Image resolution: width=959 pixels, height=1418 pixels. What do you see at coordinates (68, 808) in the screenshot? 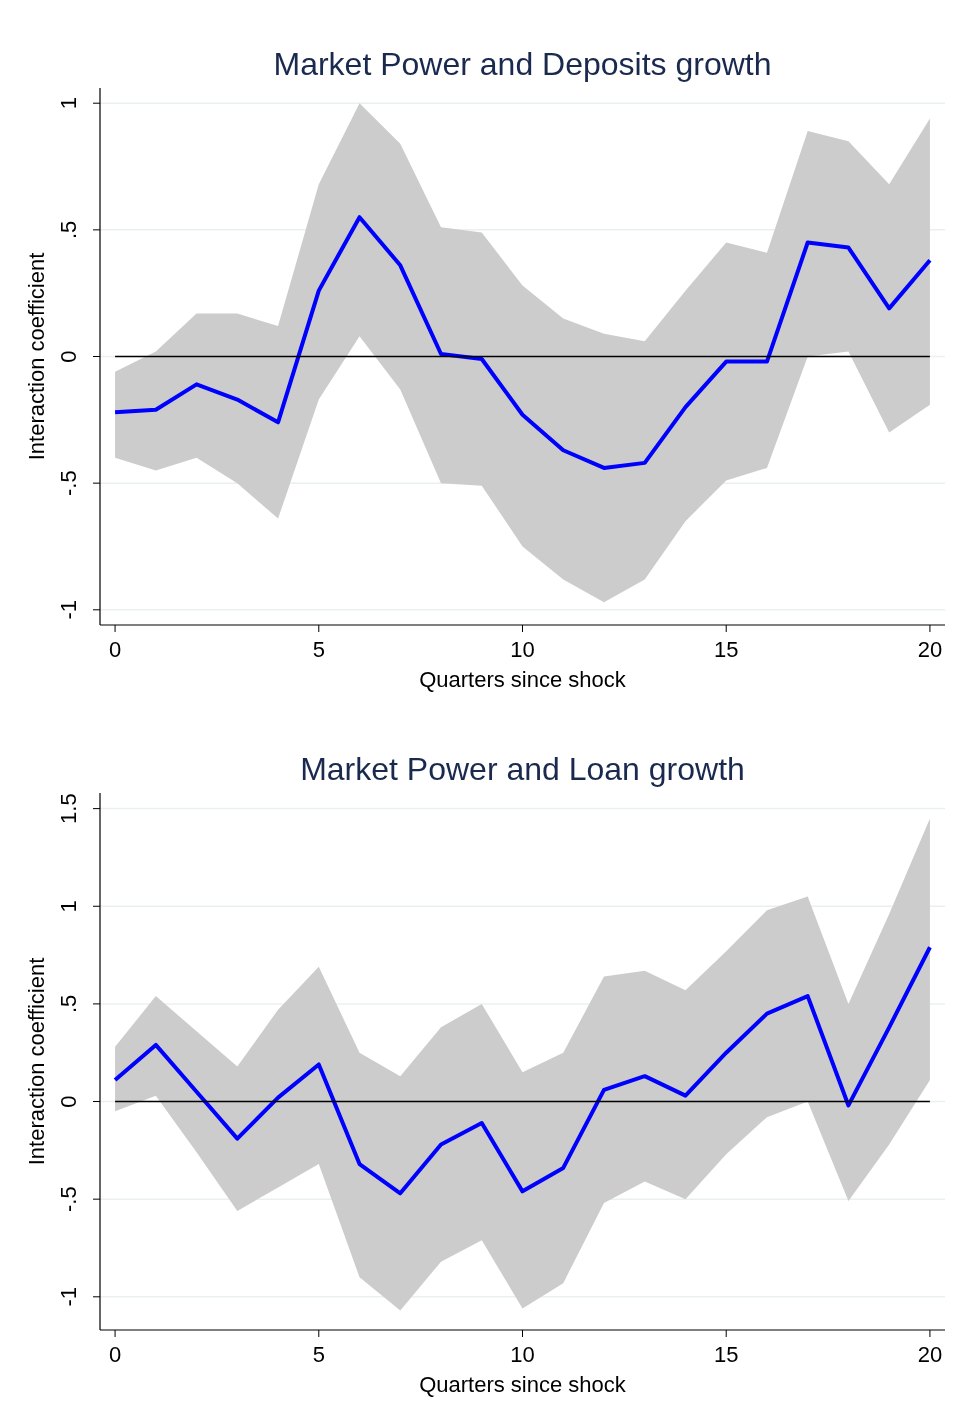
I see `y-tick-label: 1.5` at bounding box center [68, 808].